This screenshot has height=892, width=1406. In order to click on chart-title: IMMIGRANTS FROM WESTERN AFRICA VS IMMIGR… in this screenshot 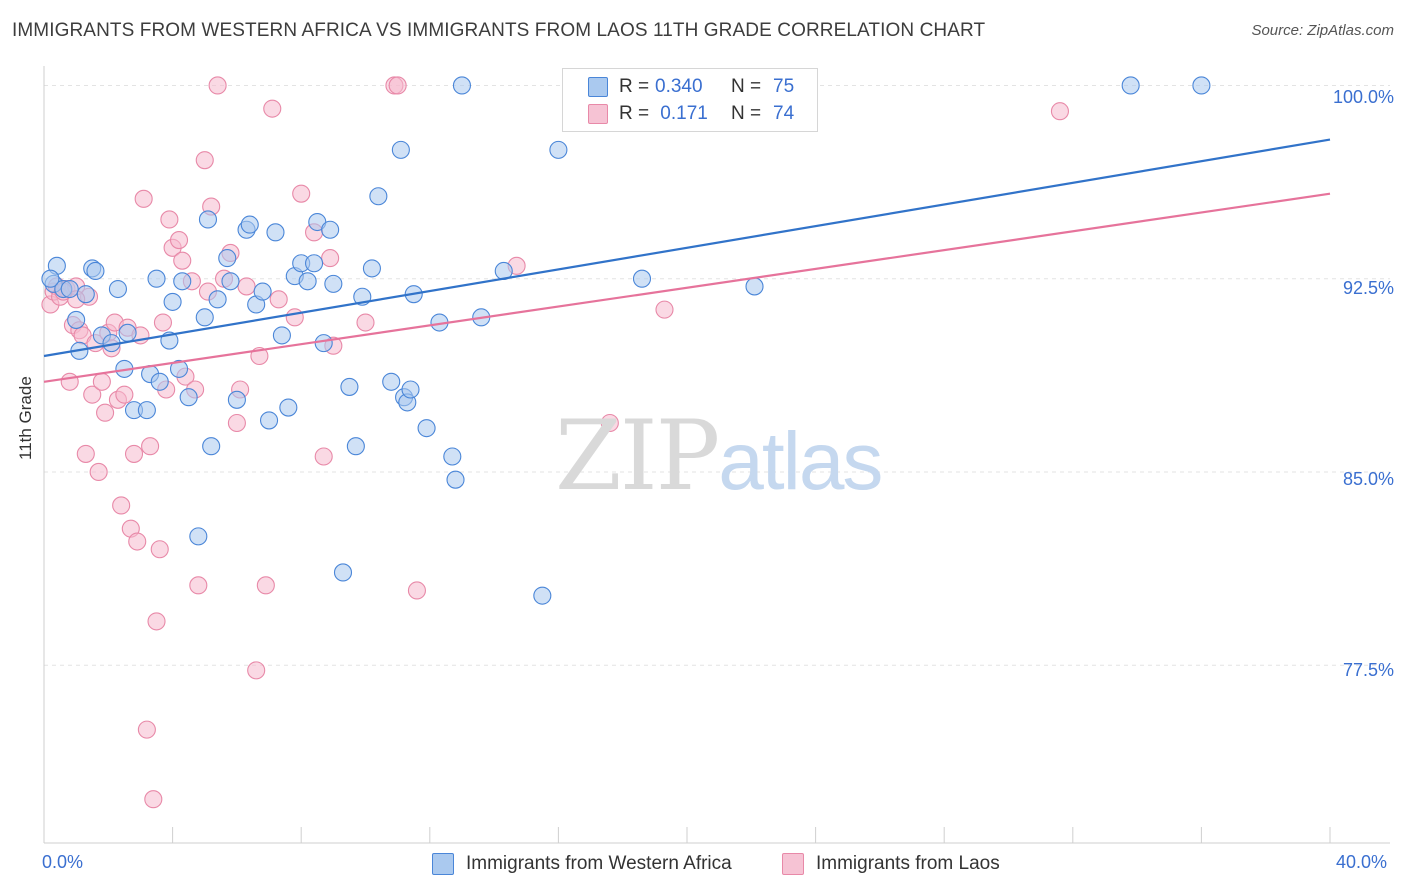, I will do `click(499, 30)`.